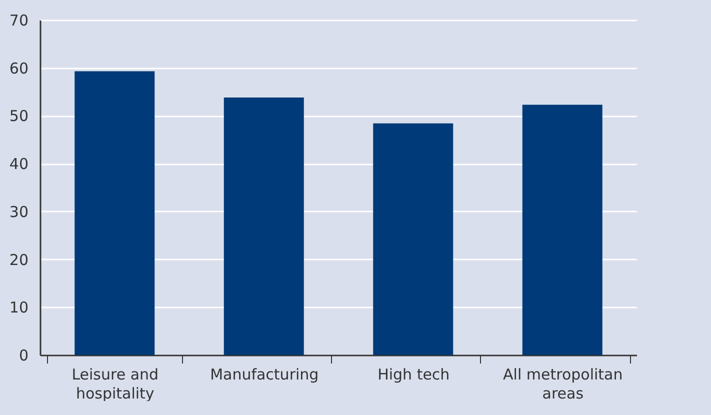  What do you see at coordinates (18, 211) in the screenshot?
I see `y-tick-label: 30` at bounding box center [18, 211].